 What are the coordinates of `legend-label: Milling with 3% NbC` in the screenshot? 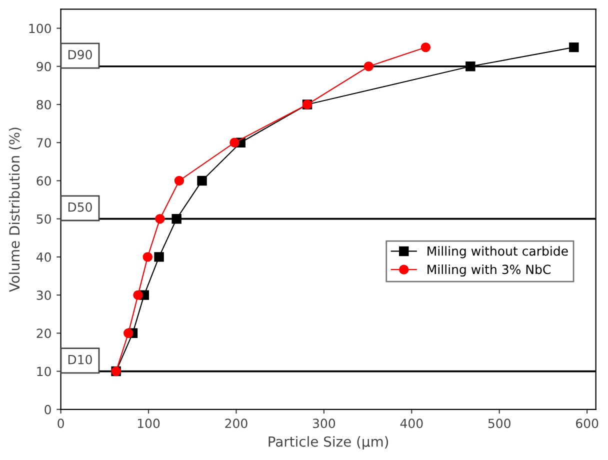 It's located at (489, 270).